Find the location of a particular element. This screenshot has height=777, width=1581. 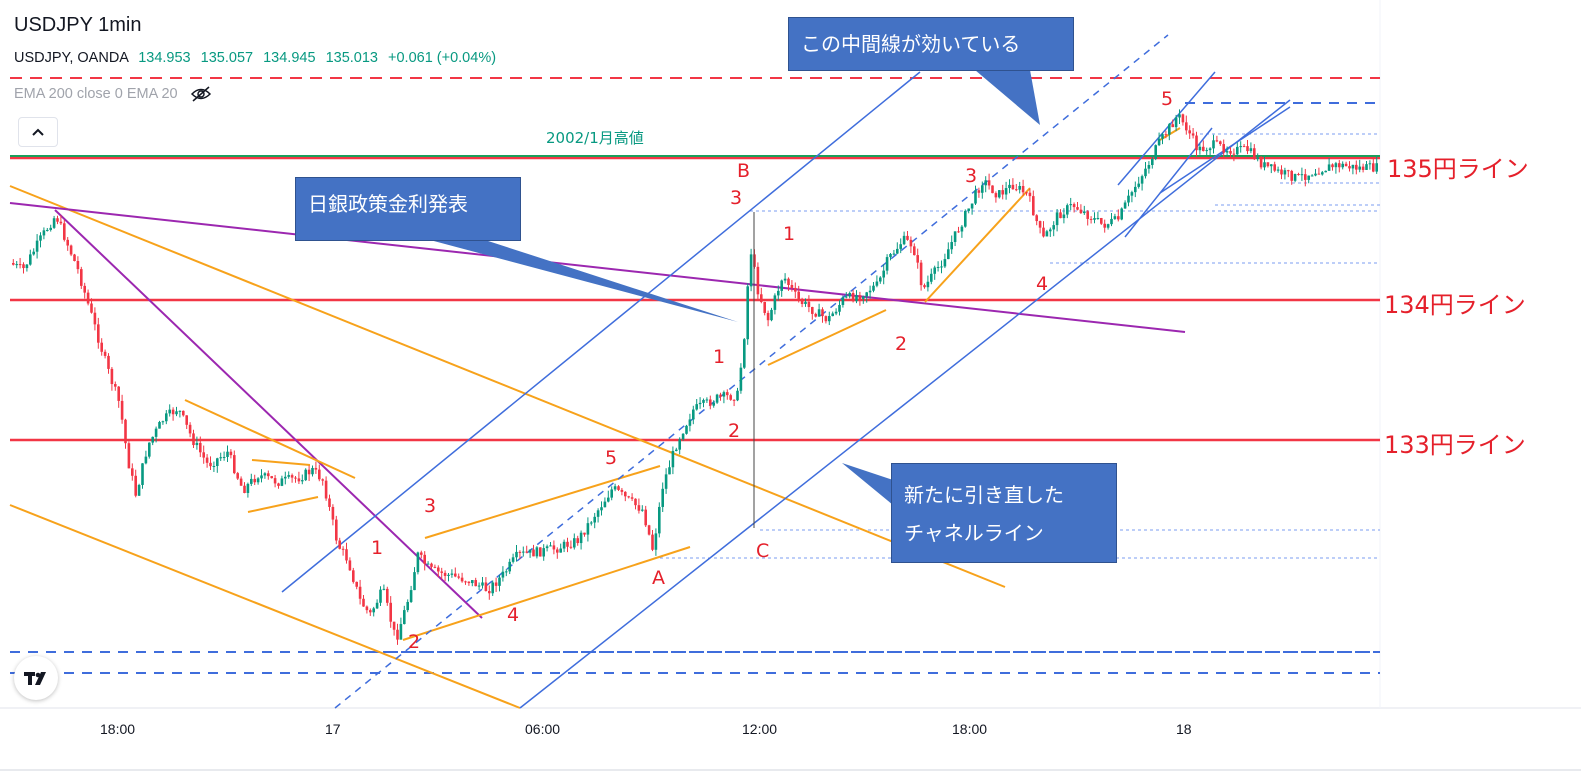

indicator-label: EMA 200 close 0 EMA 20 is located at coordinates (96, 94).